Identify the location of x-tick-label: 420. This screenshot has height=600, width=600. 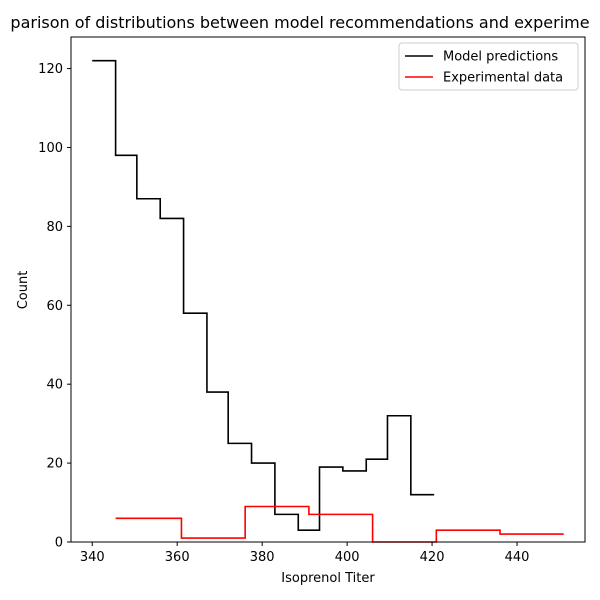
(432, 557).